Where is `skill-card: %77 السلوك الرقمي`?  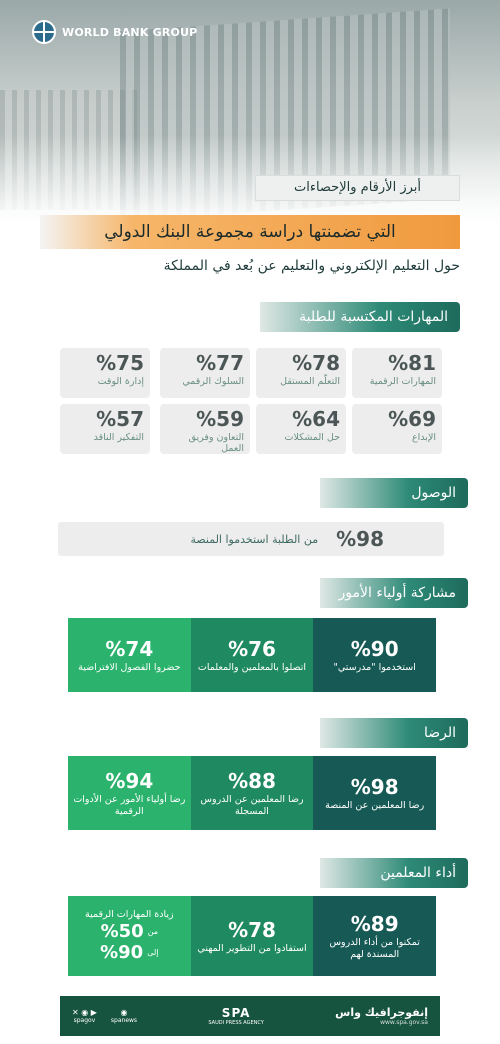 skill-card: %77 السلوك الرقمي is located at coordinates (205, 373).